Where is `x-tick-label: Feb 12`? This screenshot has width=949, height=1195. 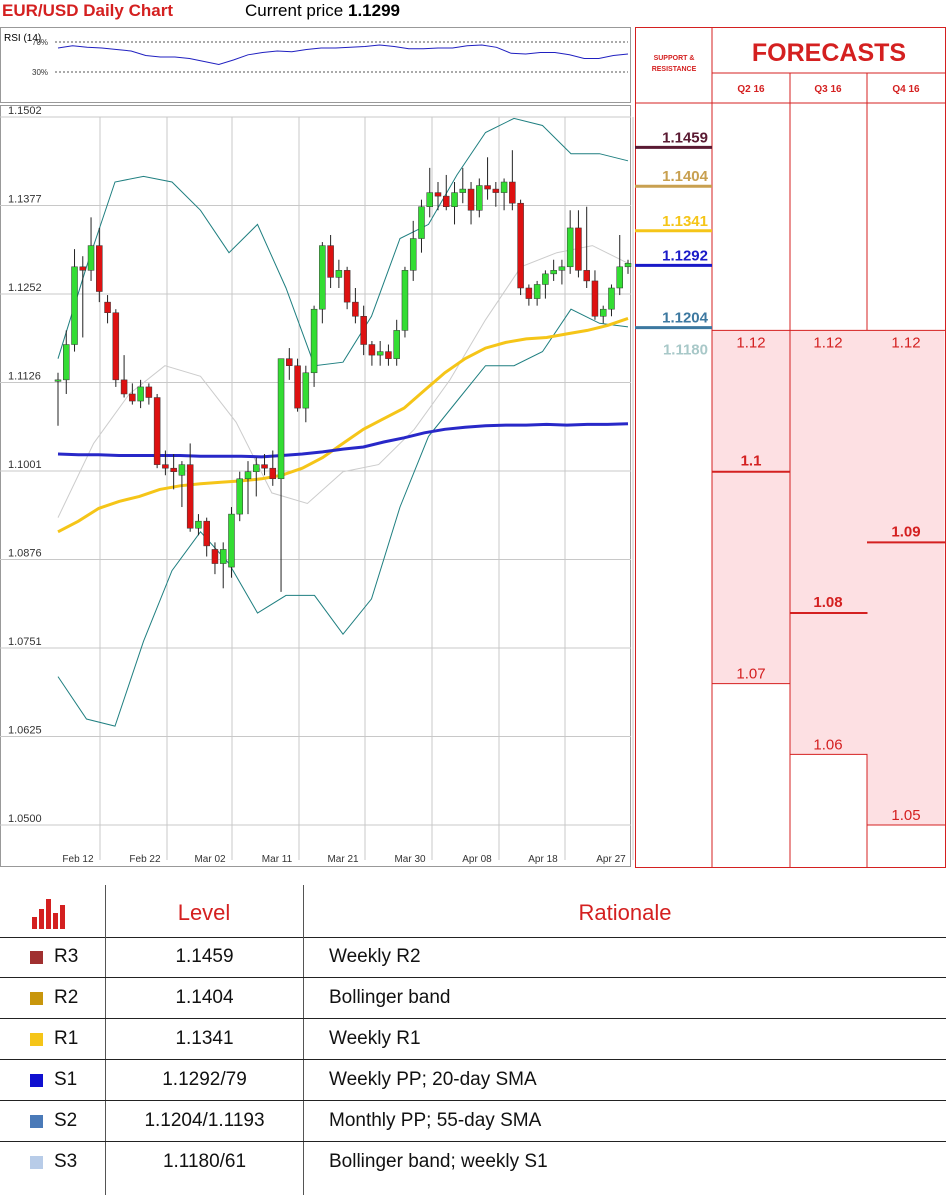 x-tick-label: Feb 12 is located at coordinates (78, 859).